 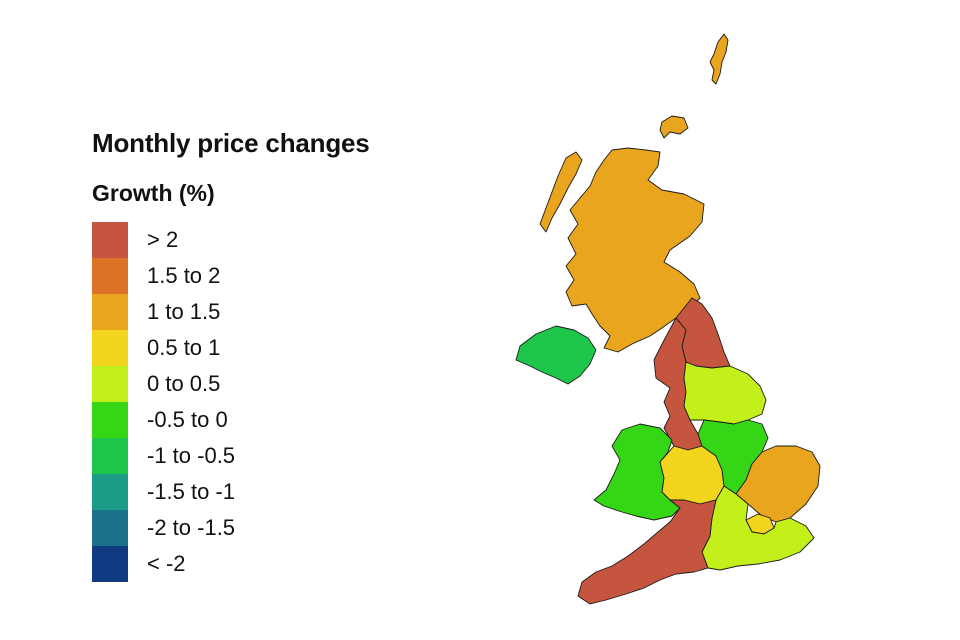 What do you see at coordinates (191, 455) in the screenshot?
I see `legend-label: -1 to -0.5` at bounding box center [191, 455].